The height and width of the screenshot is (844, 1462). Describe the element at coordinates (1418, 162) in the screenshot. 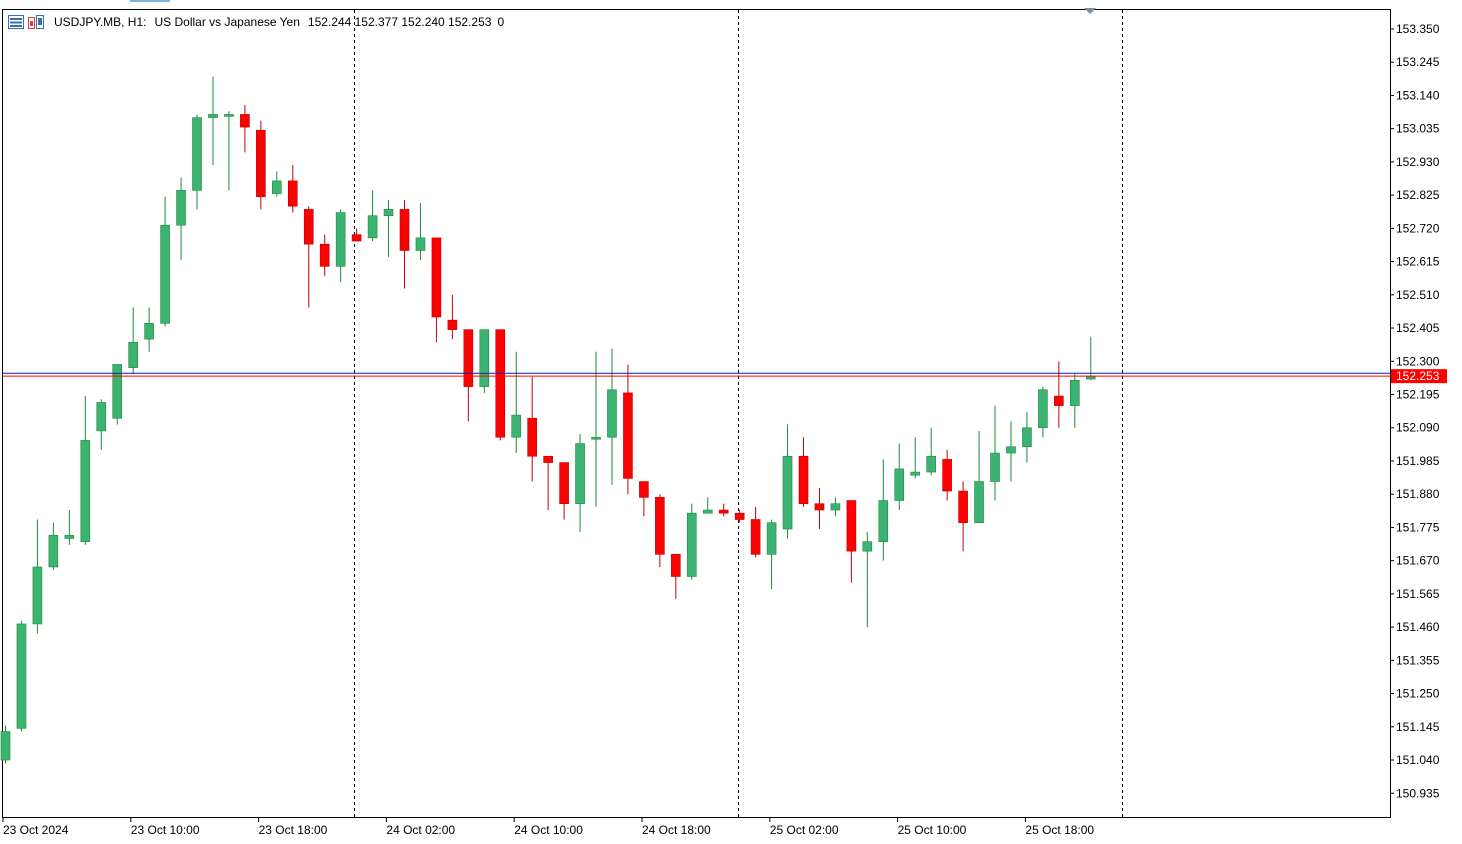

I see `y-tick-label: 152.930` at that location.